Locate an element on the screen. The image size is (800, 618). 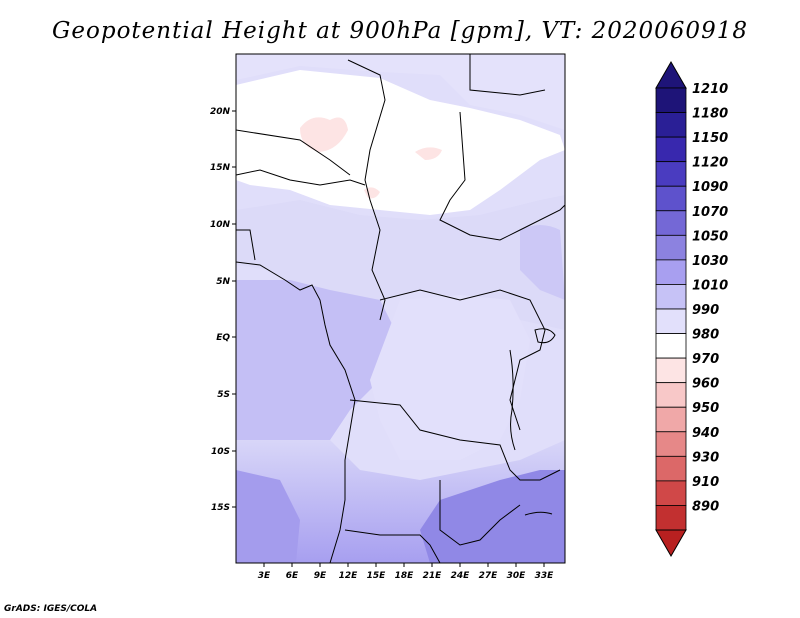
border-sahel is located at coordinates (301, 177).